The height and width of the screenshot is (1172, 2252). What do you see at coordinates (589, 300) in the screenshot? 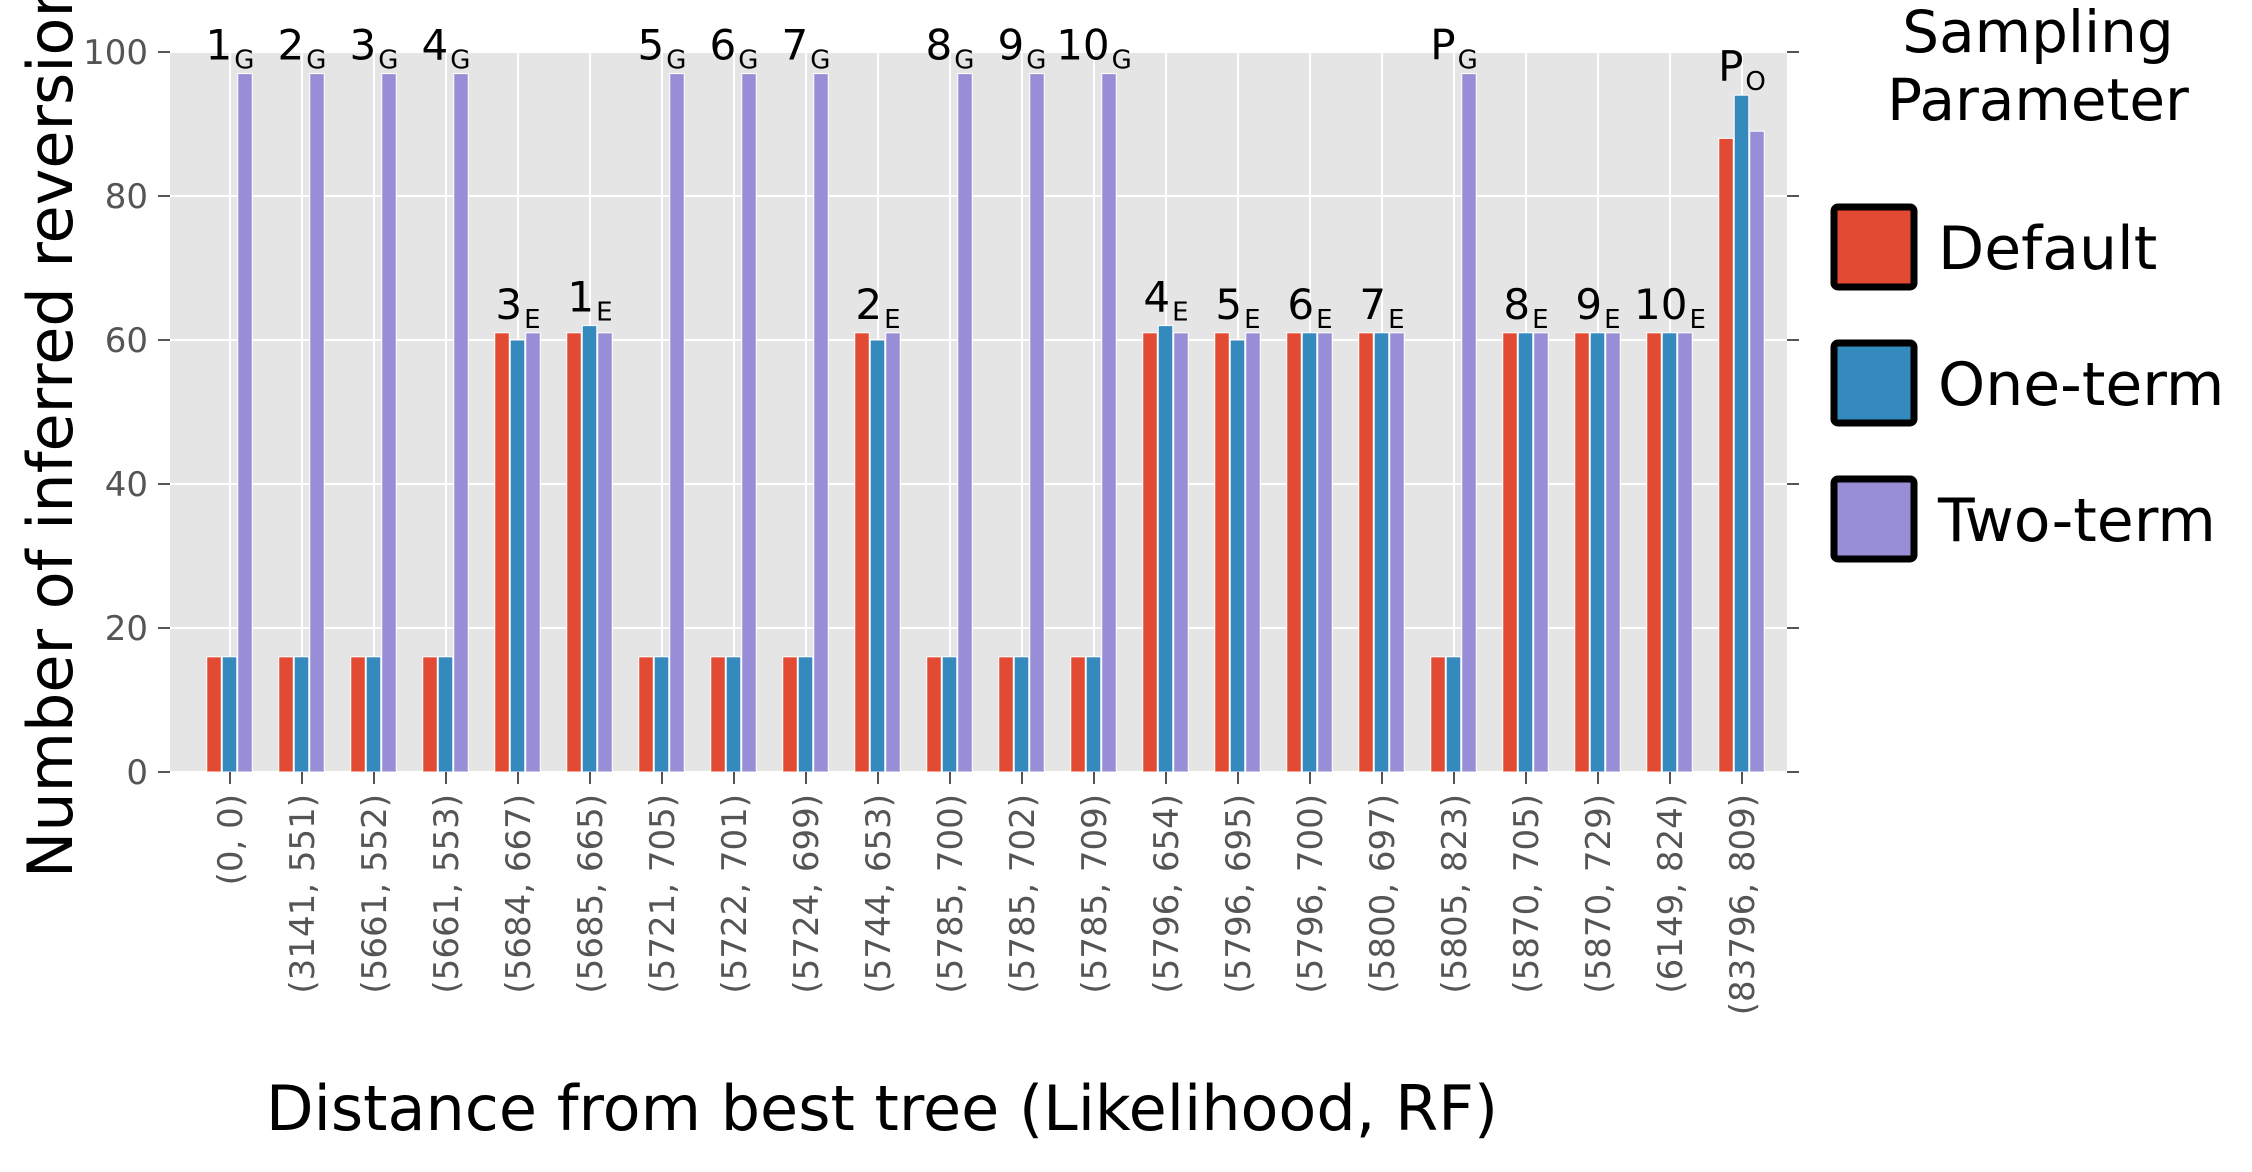
I see `bar-annotation: 1E` at bounding box center [589, 300].